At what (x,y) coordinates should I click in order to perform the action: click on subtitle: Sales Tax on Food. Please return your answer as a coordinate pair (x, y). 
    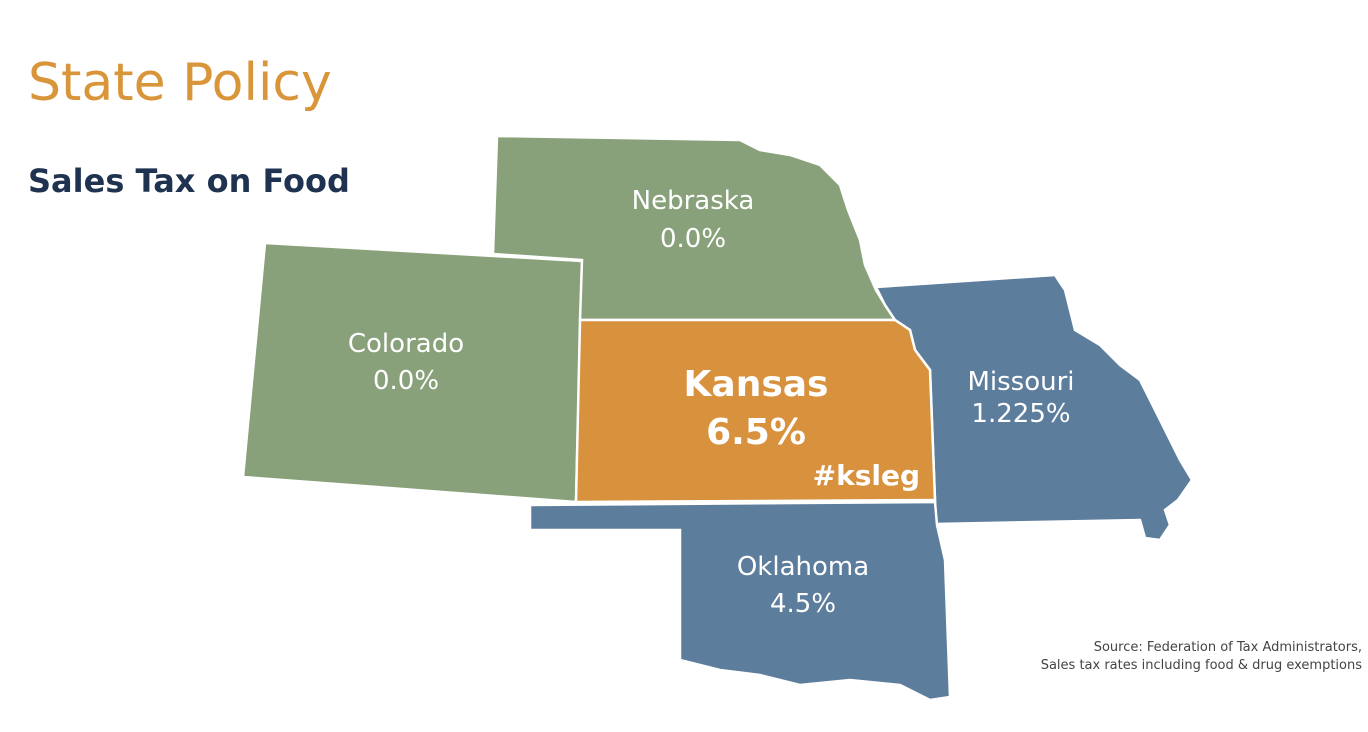
    Looking at the image, I should click on (189, 181).